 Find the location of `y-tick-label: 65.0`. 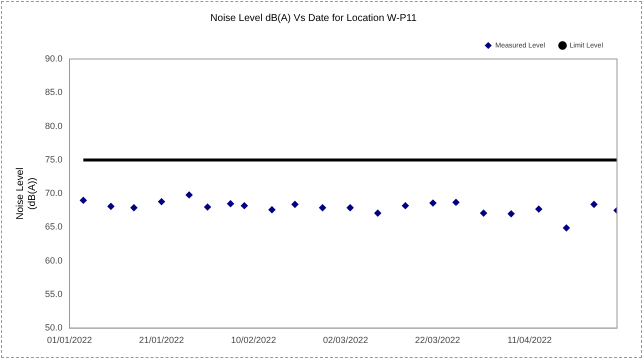

y-tick-label: 65.0 is located at coordinates (53, 227).